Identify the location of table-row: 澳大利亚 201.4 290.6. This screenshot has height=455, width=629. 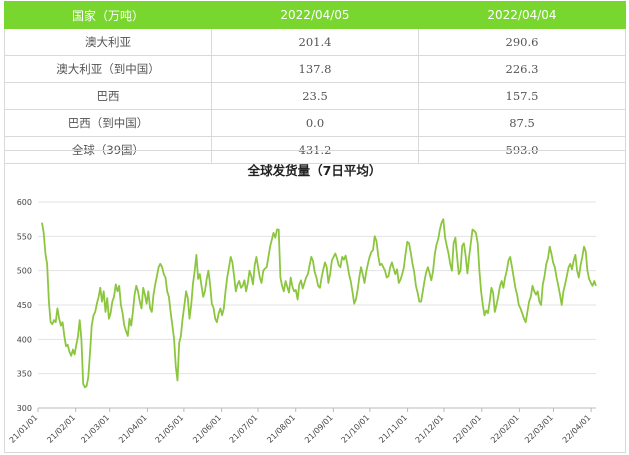
(315, 42).